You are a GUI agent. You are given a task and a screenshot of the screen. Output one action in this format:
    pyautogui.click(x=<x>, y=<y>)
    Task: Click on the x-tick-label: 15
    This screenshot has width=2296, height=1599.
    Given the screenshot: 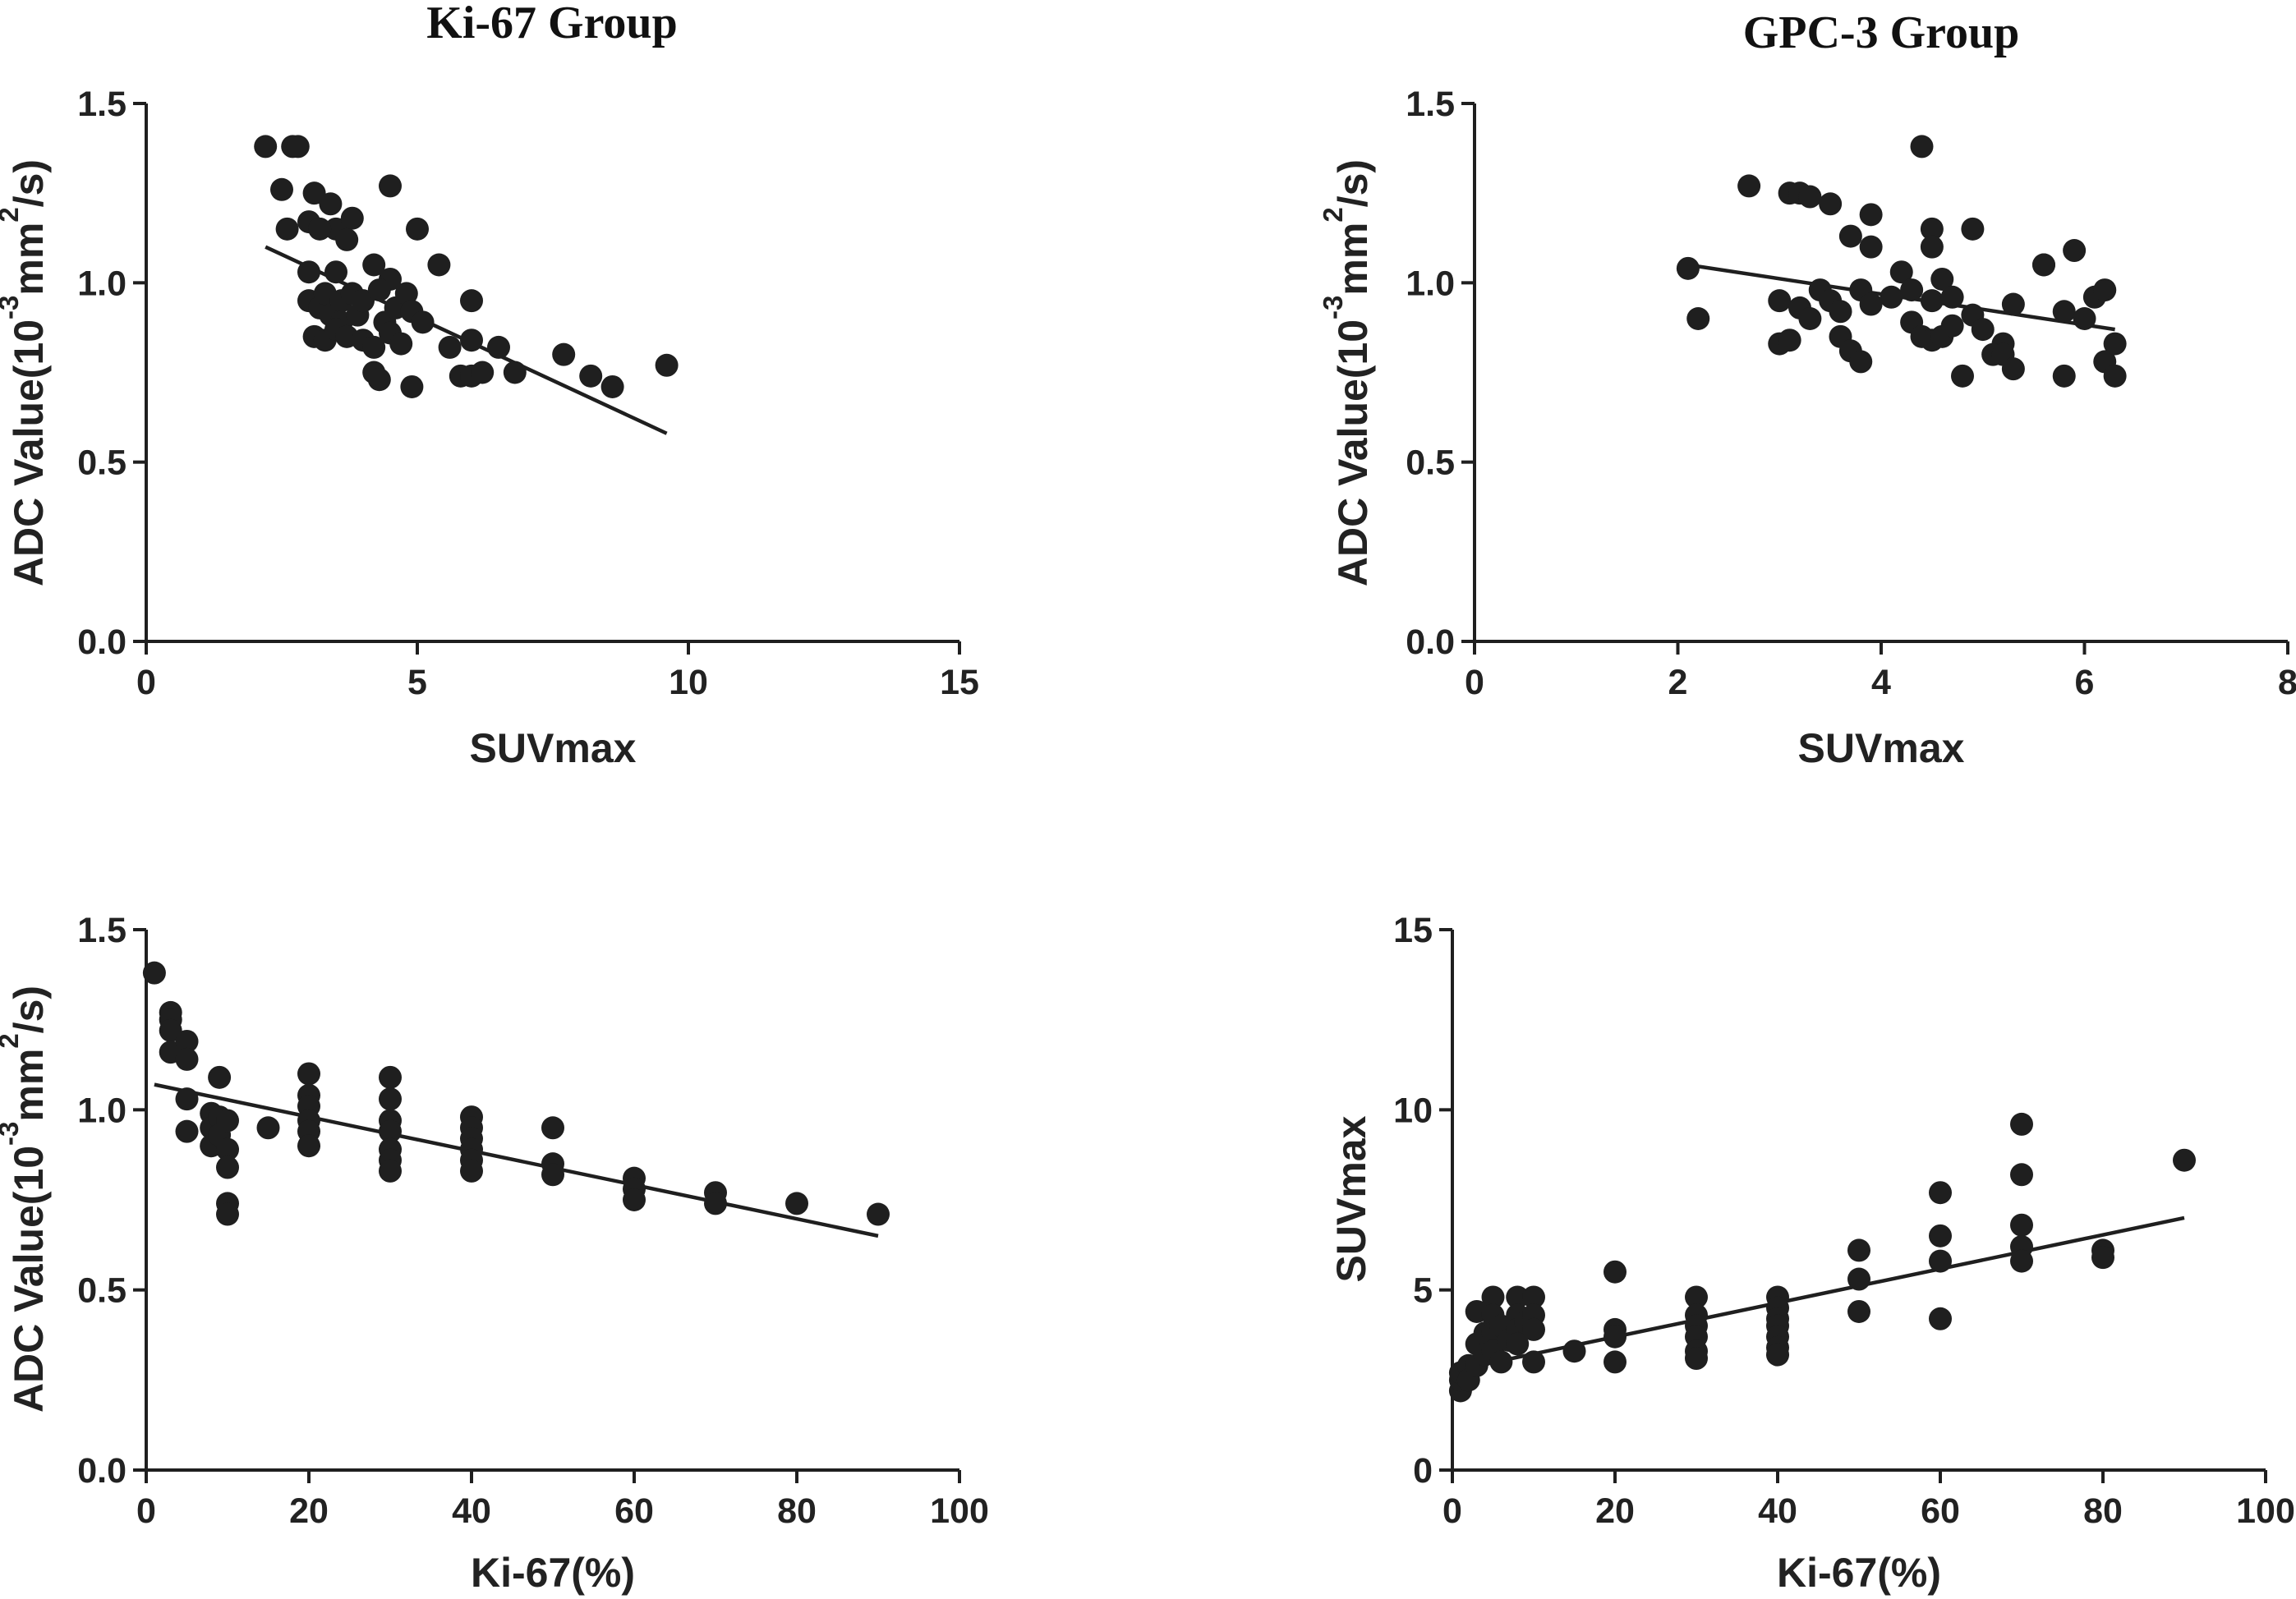 What is the action you would take?
    pyautogui.click(x=959, y=682)
    